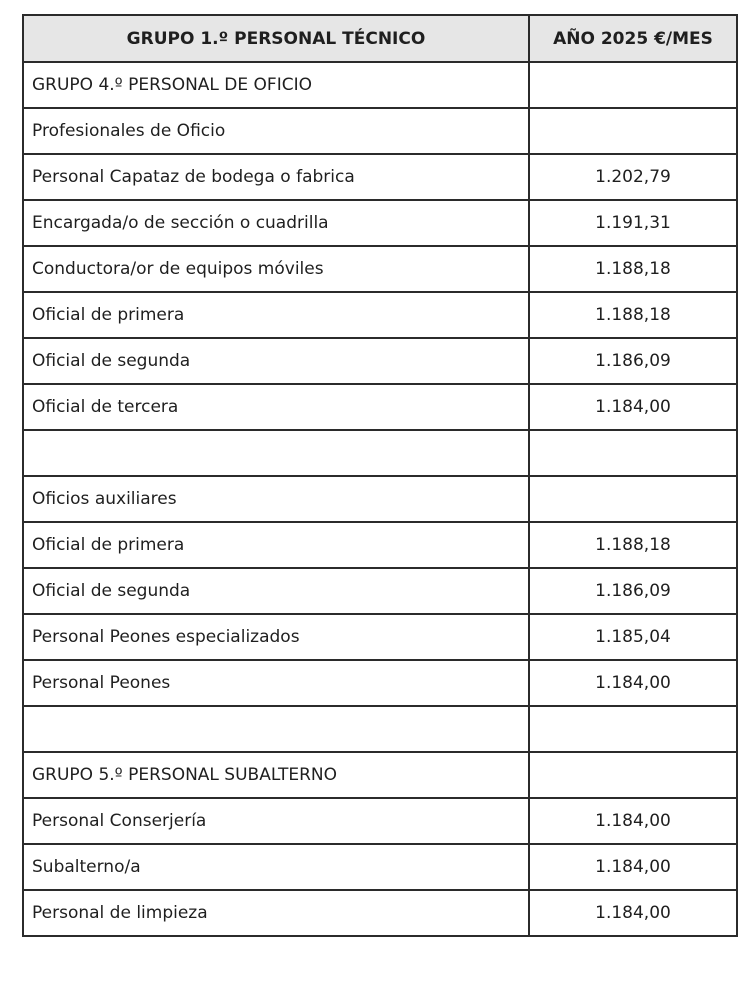 This screenshot has width=754, height=988. I want to click on table-row: Personal Peones 1.184,00, so click(380, 683).